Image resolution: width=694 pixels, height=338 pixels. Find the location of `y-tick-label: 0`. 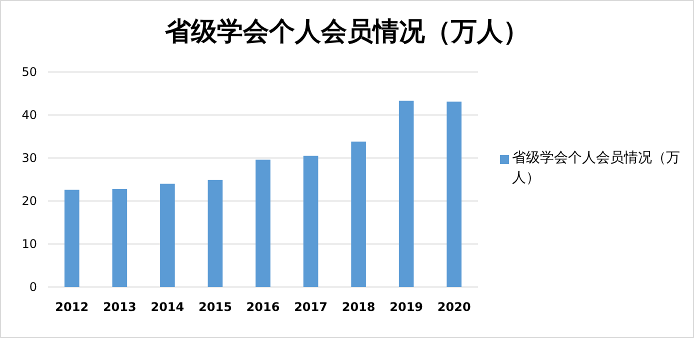

y-tick-label: 0 is located at coordinates (33, 287).